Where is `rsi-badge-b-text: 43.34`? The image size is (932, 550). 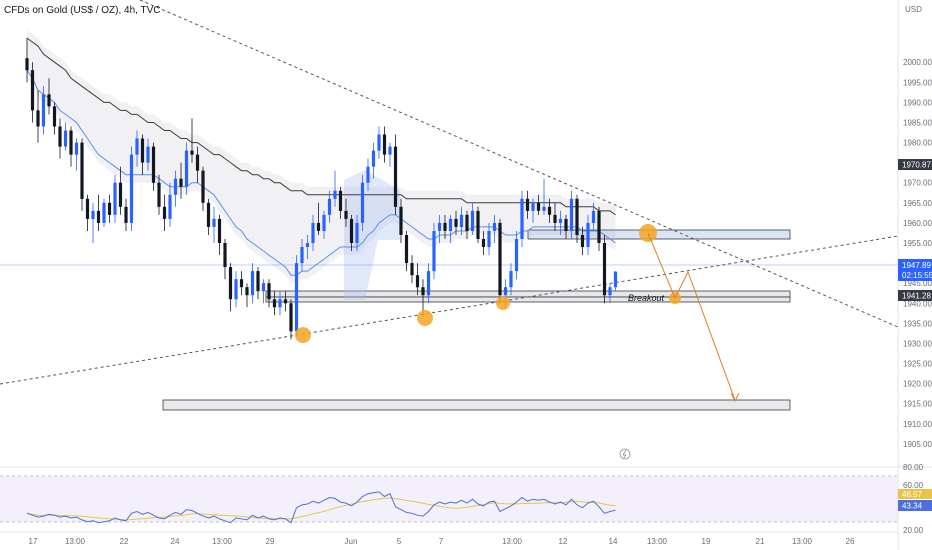 rsi-badge-b-text: 43.34 is located at coordinates (912, 506).